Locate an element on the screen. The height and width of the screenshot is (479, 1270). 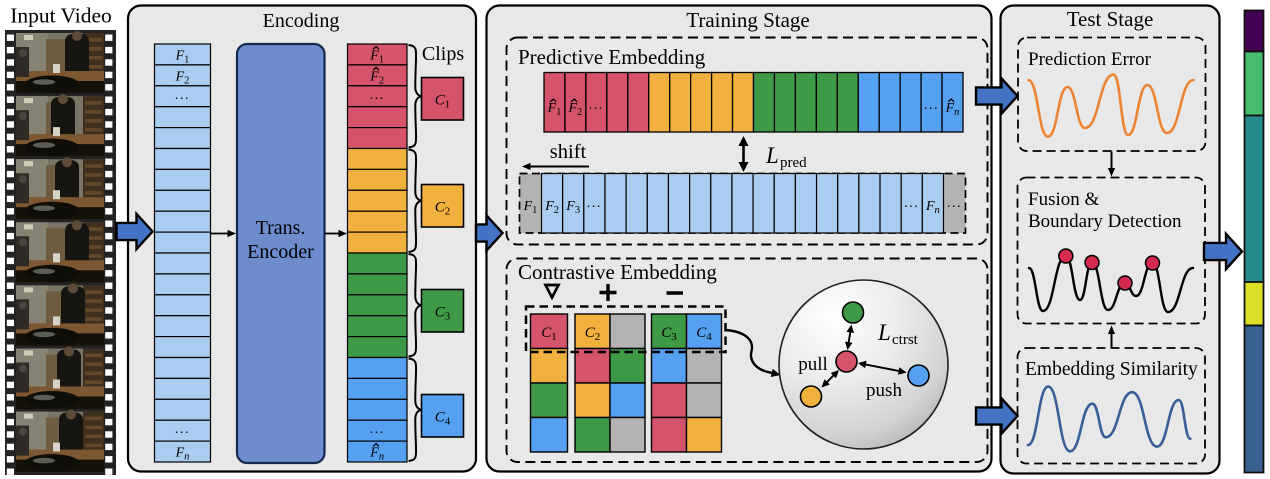
svg-text: pull is located at coordinates (813, 364).